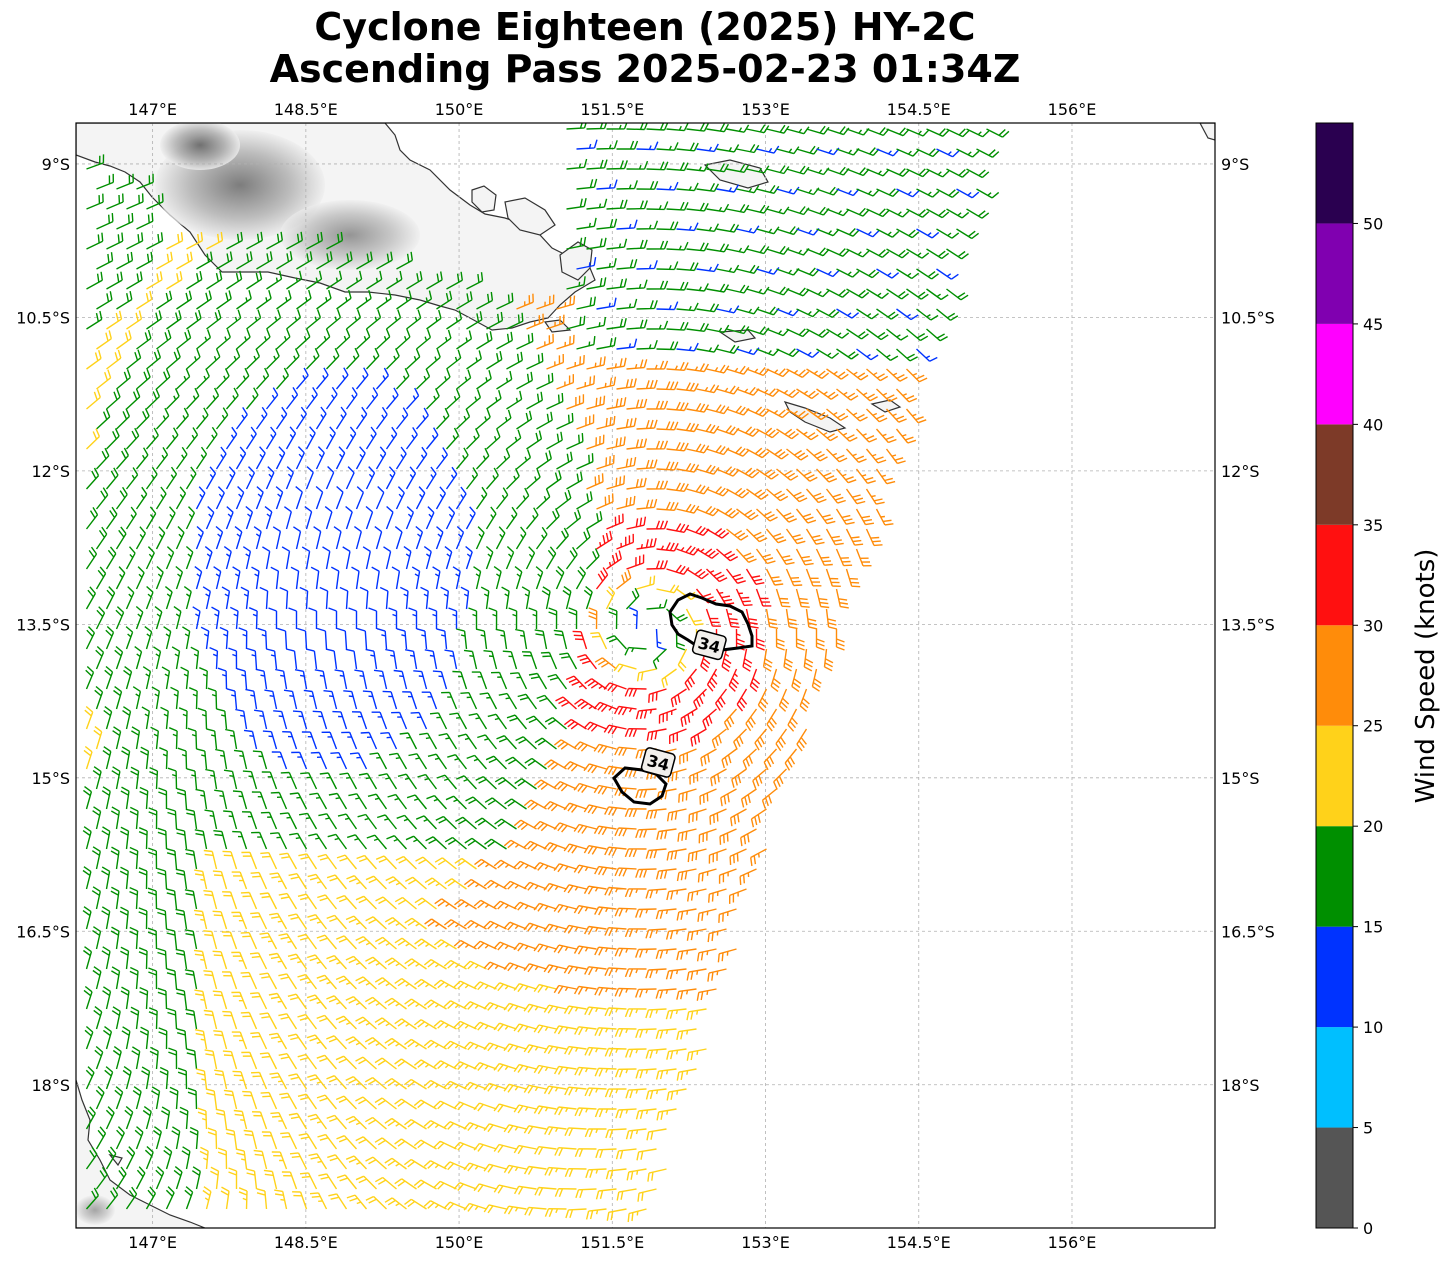 The image size is (1453, 1264). Describe the element at coordinates (765, 109) in the screenshot. I see `lon-tick-top-4: 153°E` at that location.